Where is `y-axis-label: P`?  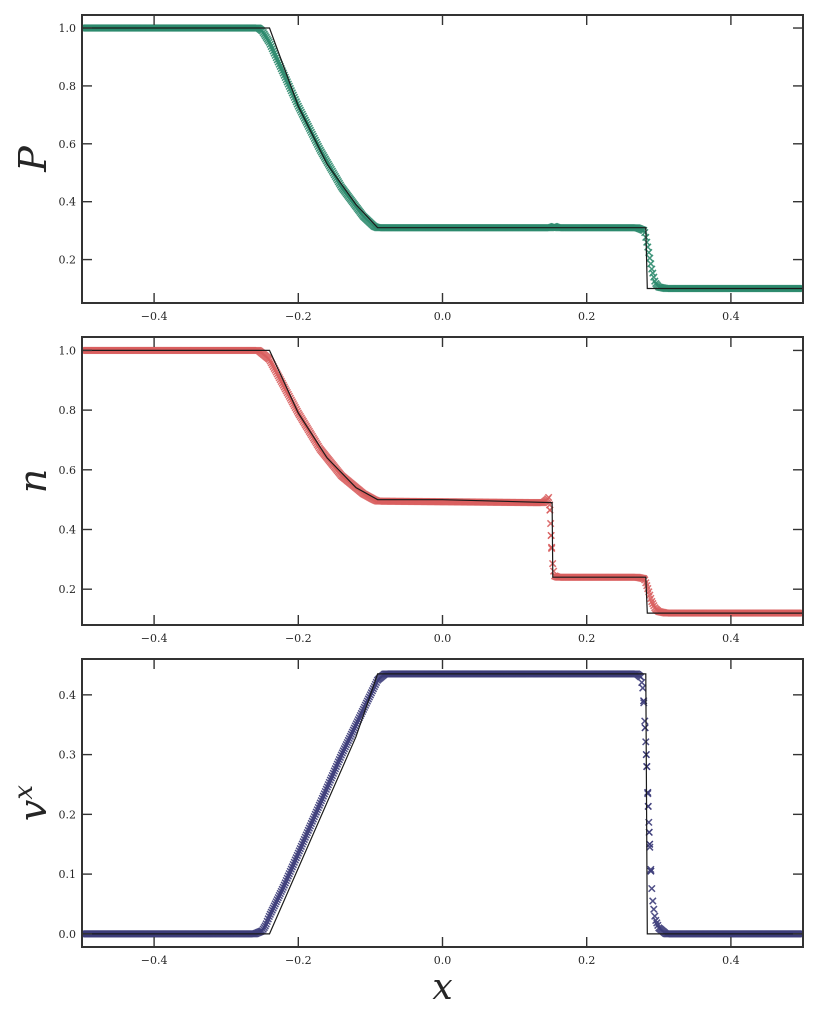 y-axis-label: P is located at coordinates (33, 159).